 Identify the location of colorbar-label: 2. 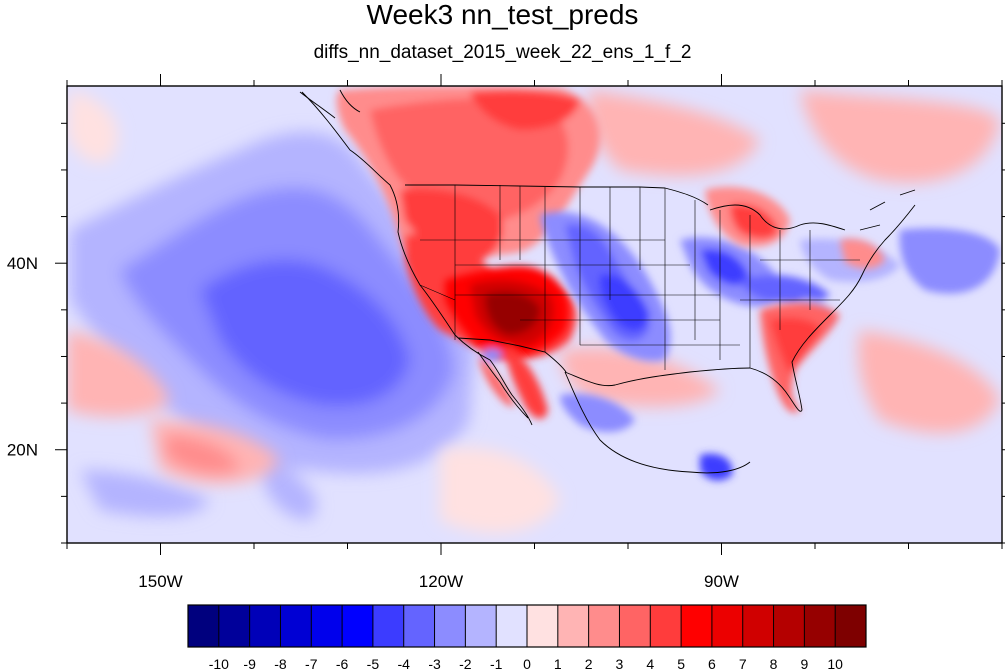
(589, 664).